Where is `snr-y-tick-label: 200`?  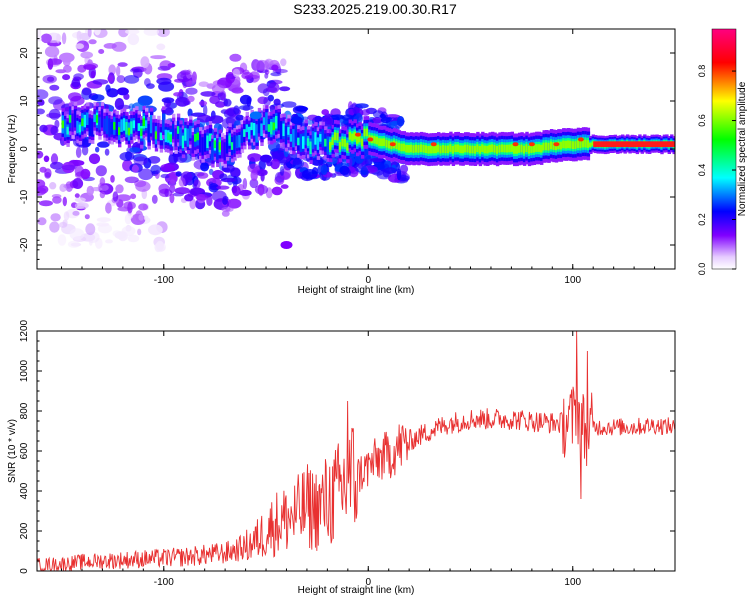
snr-y-tick-label: 200 is located at coordinates (24, 530).